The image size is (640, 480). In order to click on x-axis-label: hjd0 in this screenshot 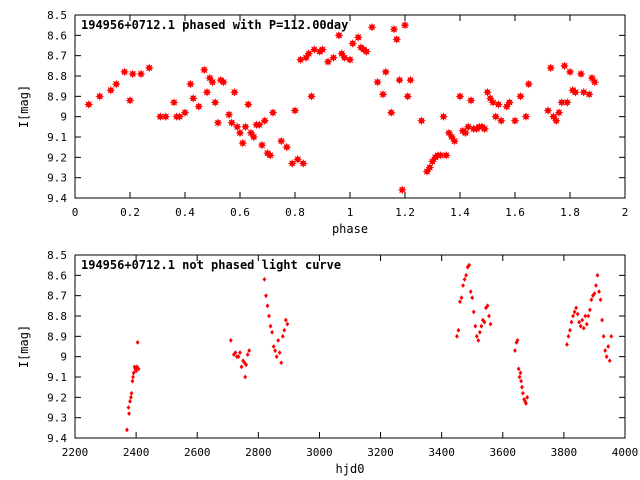, I will do `click(350, 469)`.